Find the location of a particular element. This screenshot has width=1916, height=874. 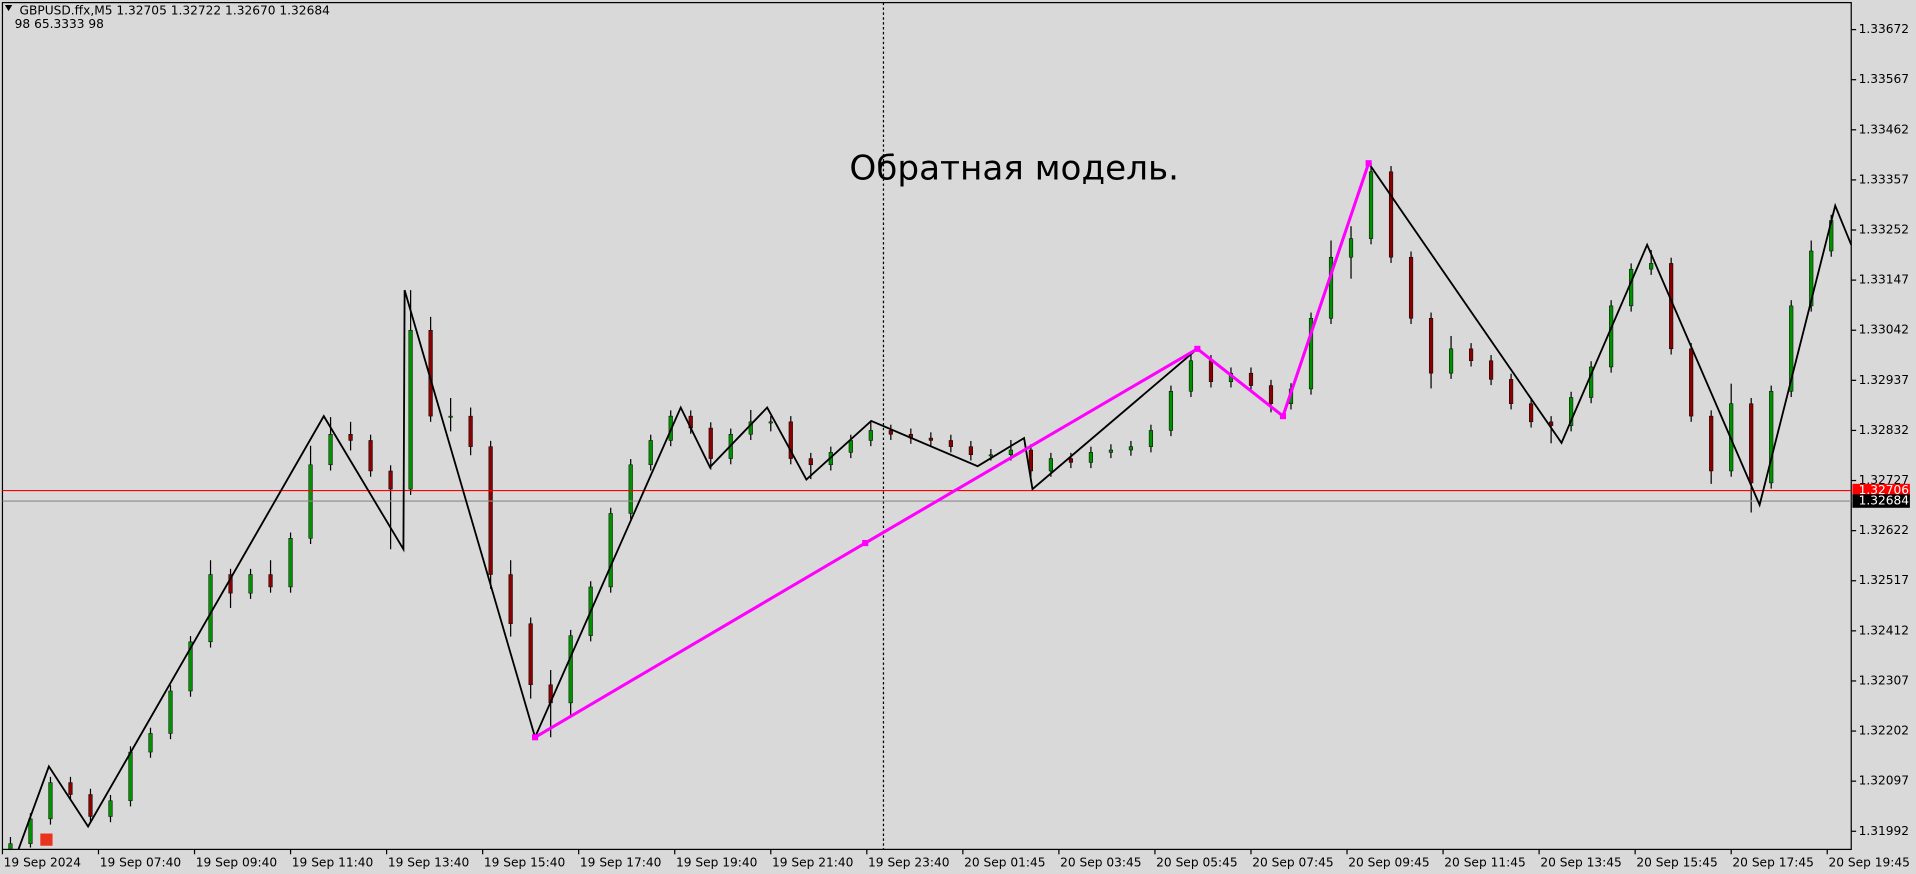

price-label: 1.32706 is located at coordinates (1884, 490).